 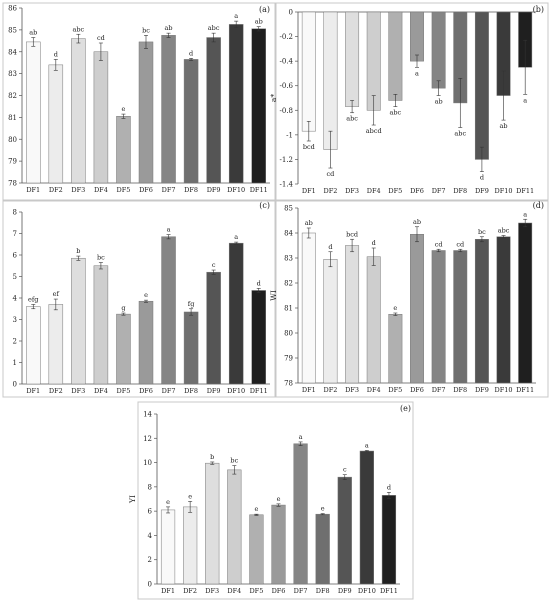 I want to click on x-tick-label: DF8, so click(x=191, y=391).